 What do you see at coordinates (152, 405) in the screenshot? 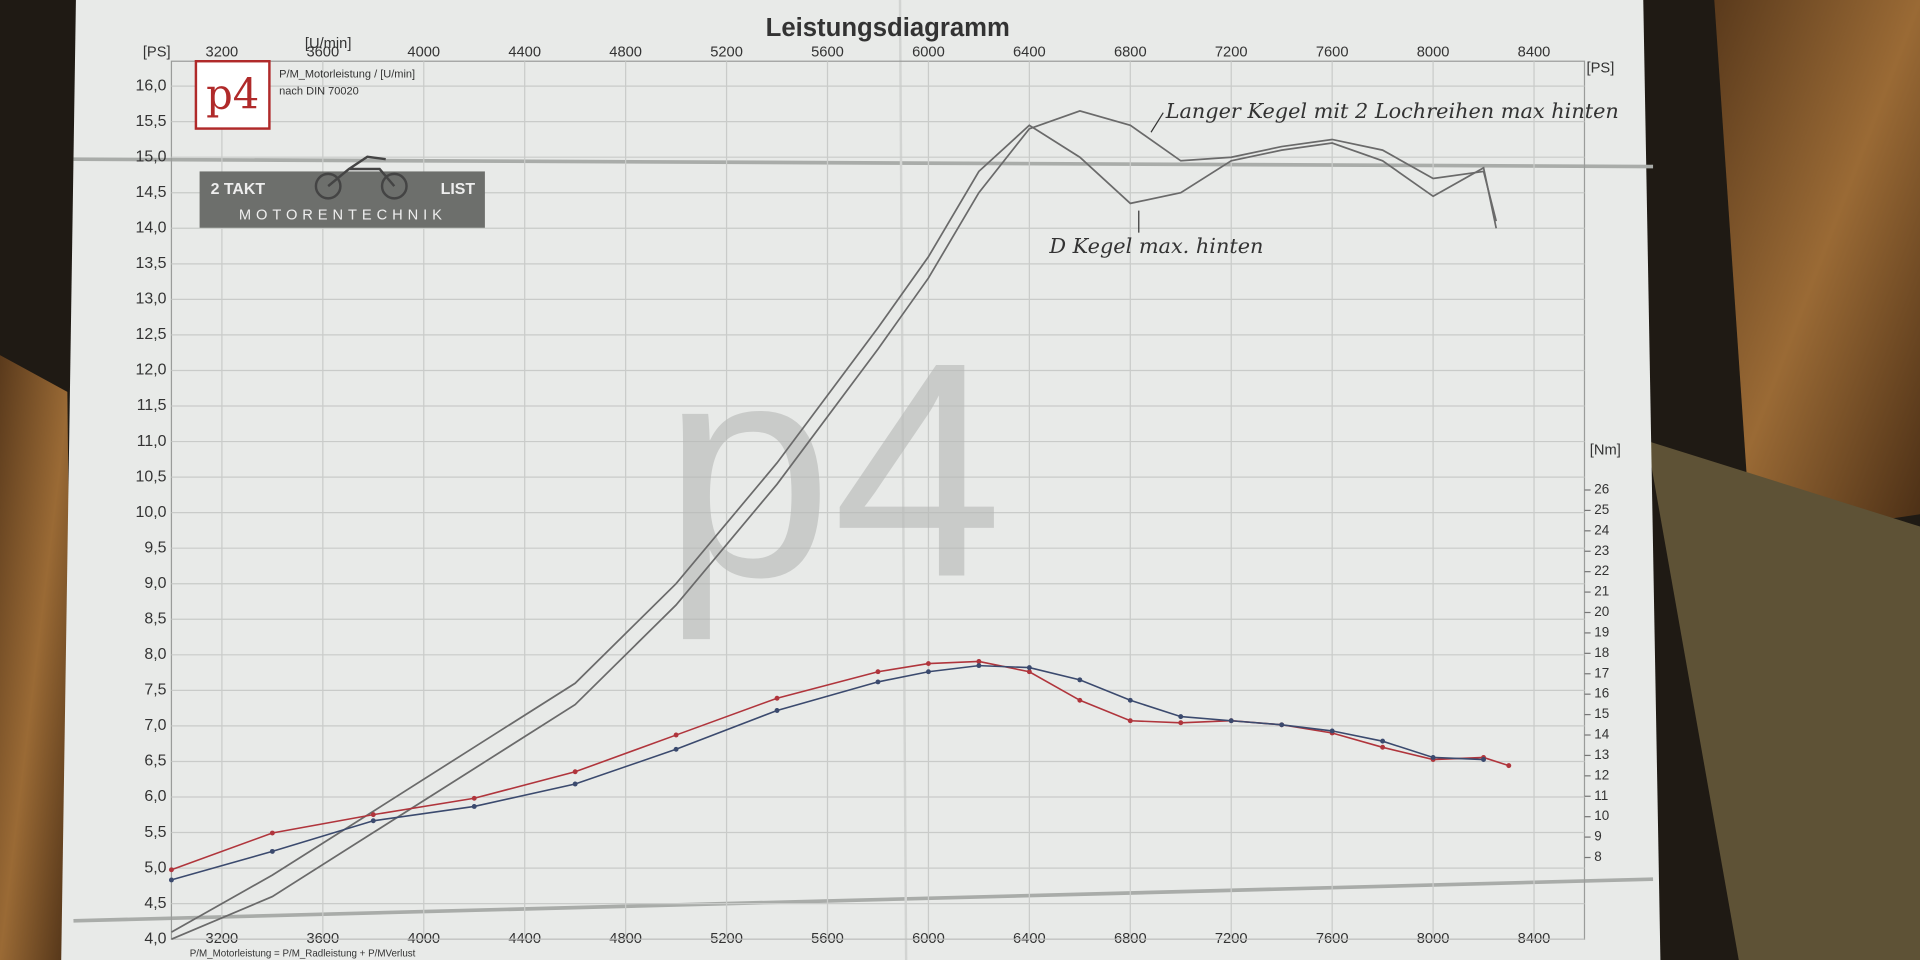
I see `y-tick-label: 11,5` at bounding box center [152, 405].